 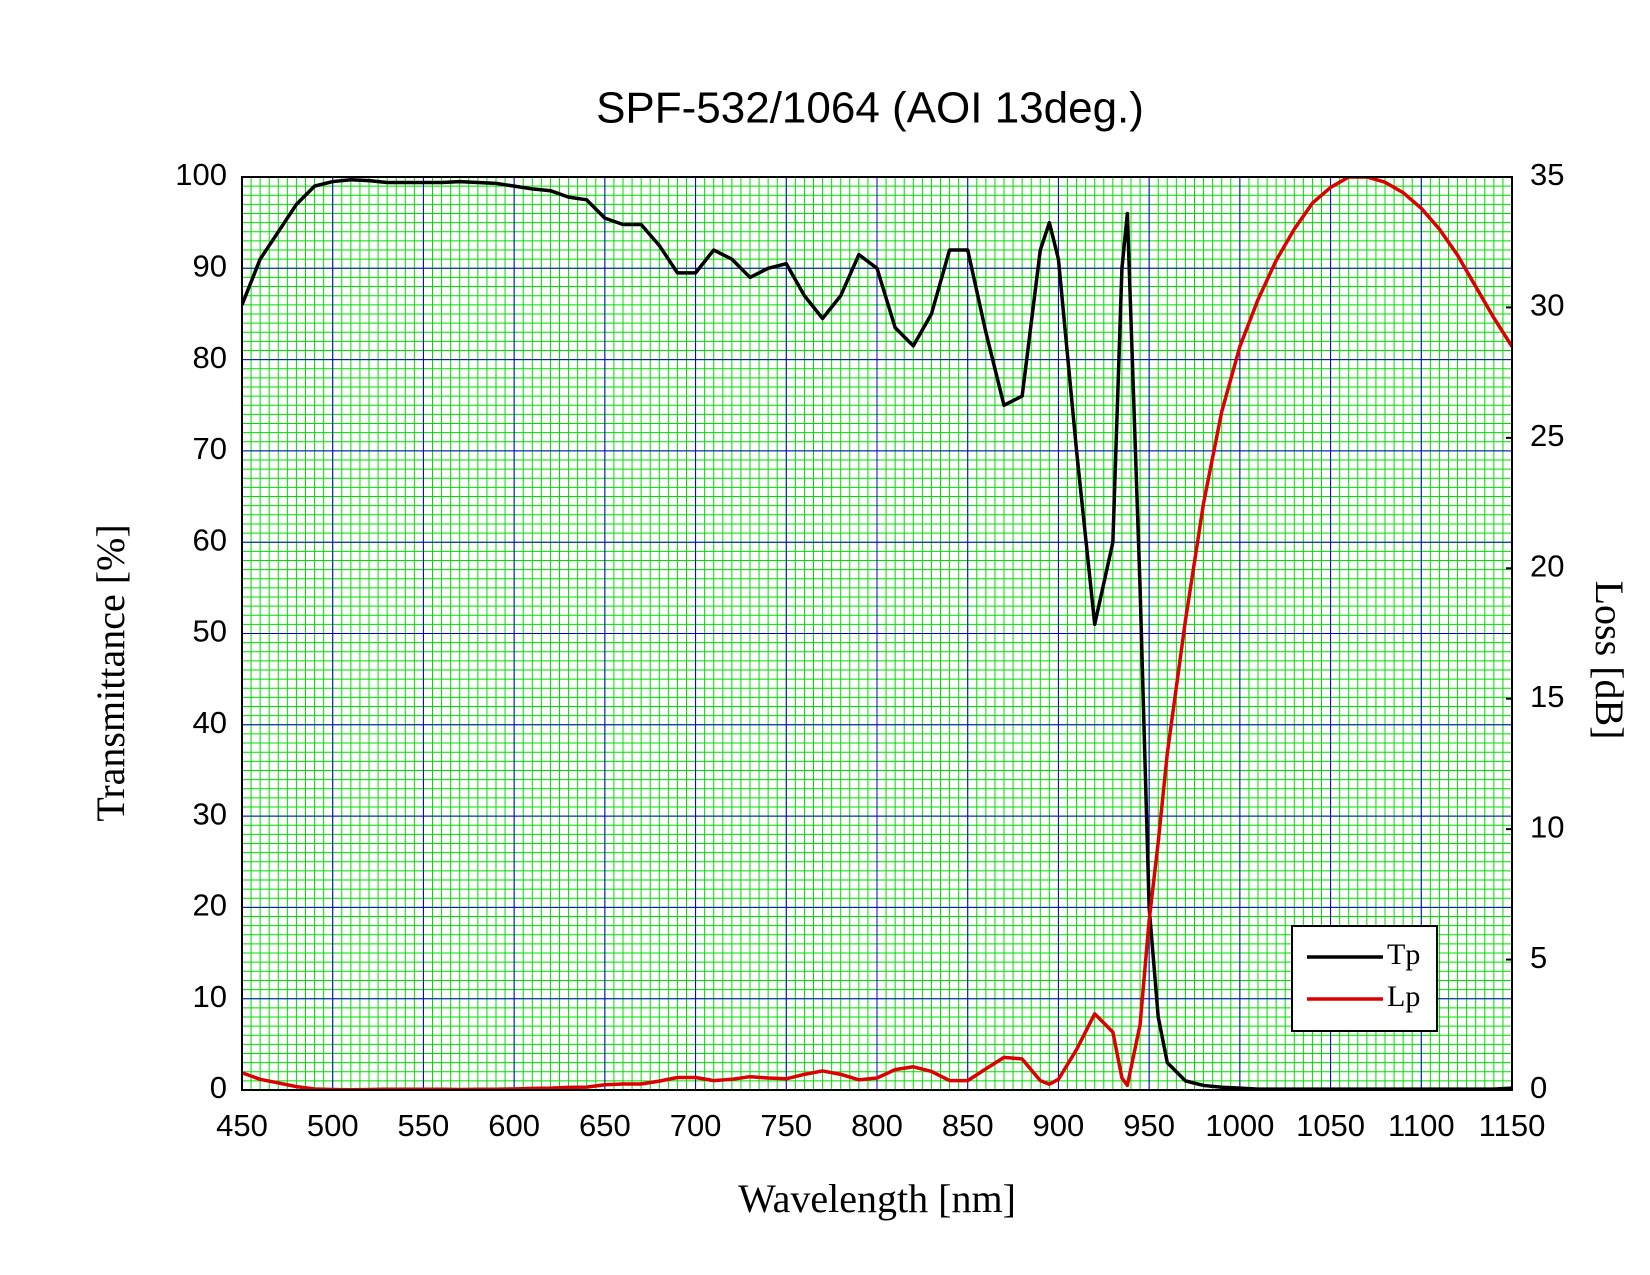 I want to click on y2-tick-label: 10, so click(x=1547, y=826).